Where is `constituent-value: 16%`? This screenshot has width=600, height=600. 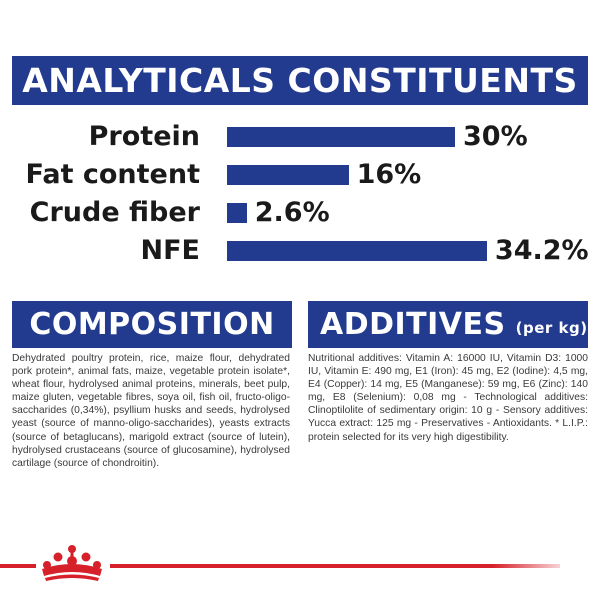
constituent-value: 16% is located at coordinates (389, 174).